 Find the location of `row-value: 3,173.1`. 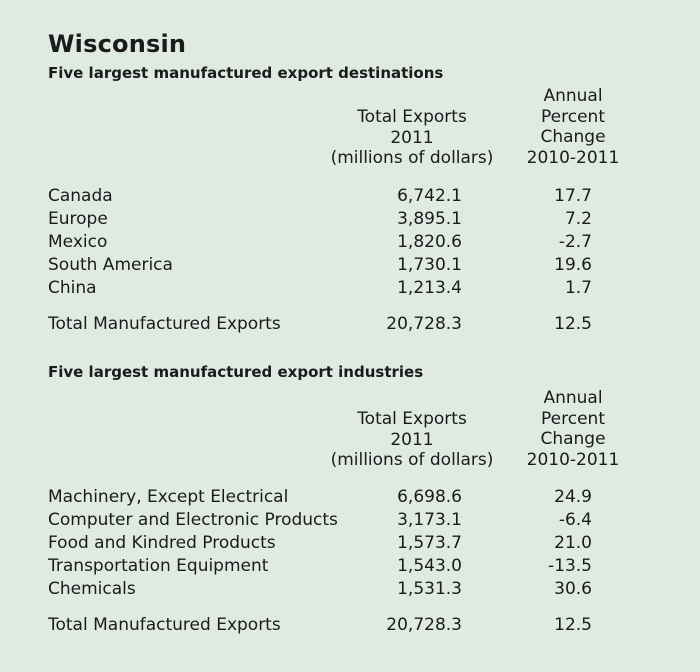

row-value: 3,173.1 is located at coordinates (429, 520).